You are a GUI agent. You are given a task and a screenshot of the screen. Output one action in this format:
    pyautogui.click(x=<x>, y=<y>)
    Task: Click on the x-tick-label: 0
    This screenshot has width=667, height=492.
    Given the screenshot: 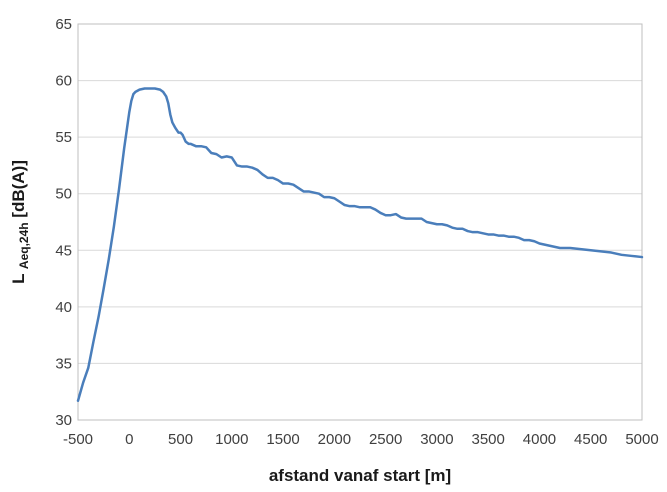 What is the action you would take?
    pyautogui.click(x=129, y=439)
    